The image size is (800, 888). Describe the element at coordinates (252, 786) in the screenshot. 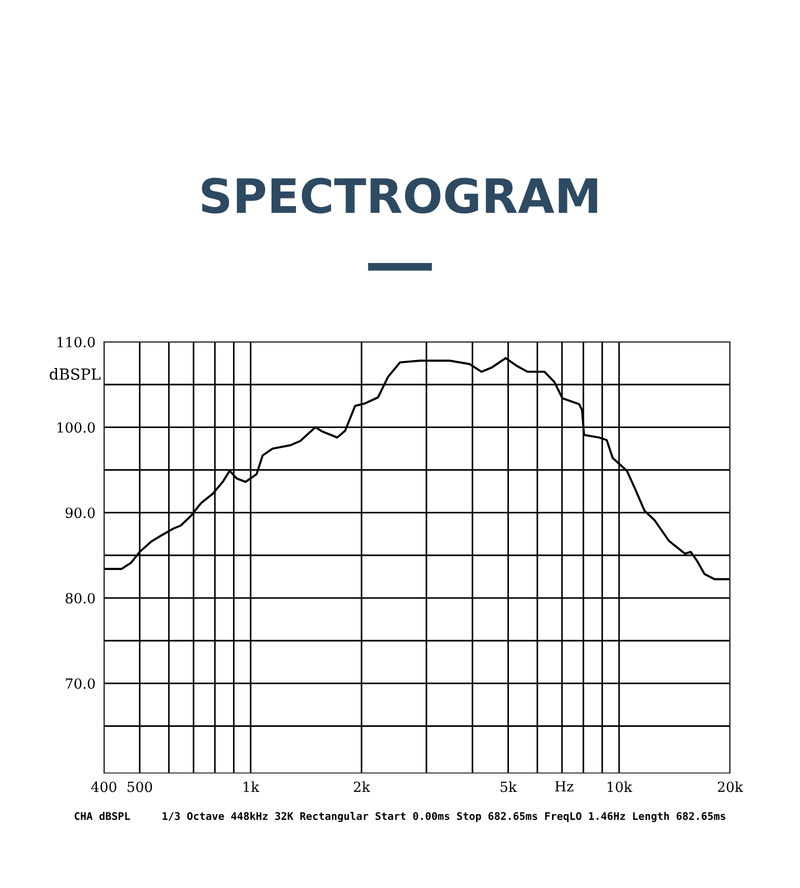

I see `x-tick-label: 1k` at that location.